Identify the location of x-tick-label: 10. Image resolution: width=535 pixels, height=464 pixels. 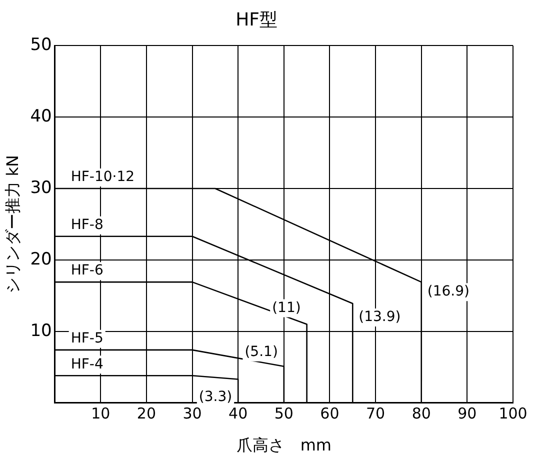
(100, 413).